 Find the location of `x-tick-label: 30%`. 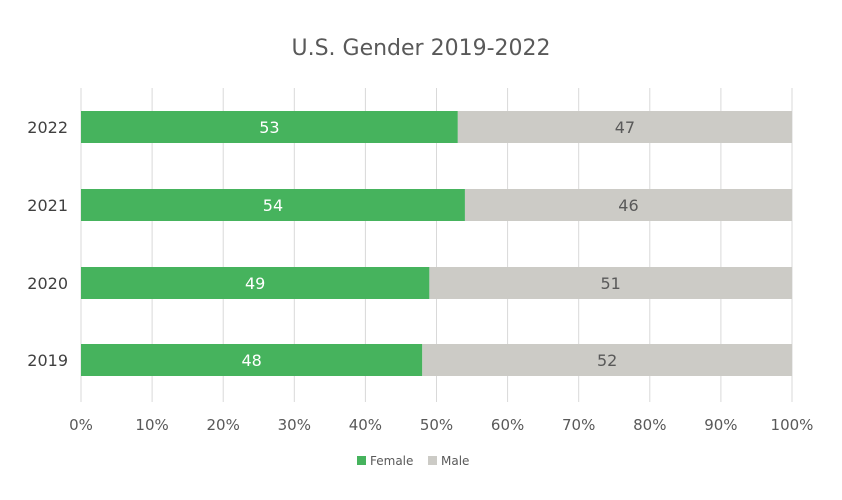

x-tick-label: 30% is located at coordinates (294, 425).